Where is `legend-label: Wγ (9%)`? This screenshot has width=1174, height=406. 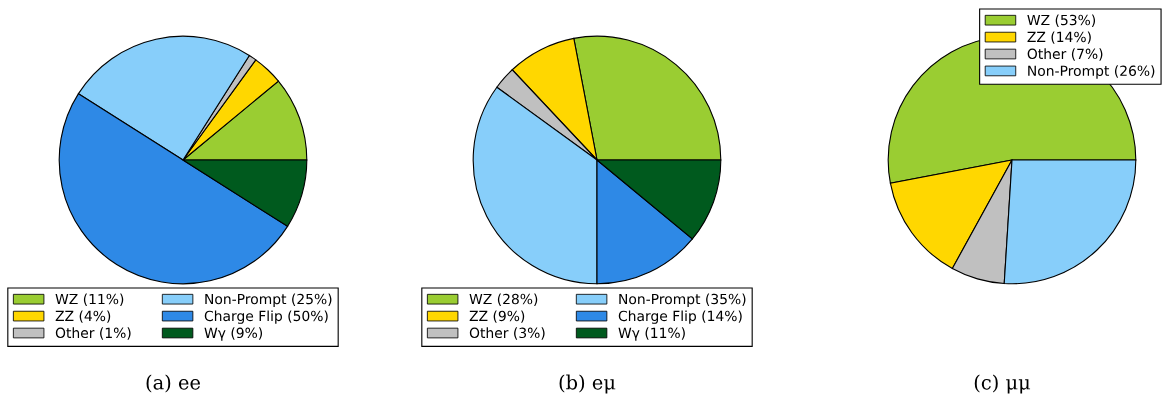
legend-label: Wγ (9%) is located at coordinates (233, 334).